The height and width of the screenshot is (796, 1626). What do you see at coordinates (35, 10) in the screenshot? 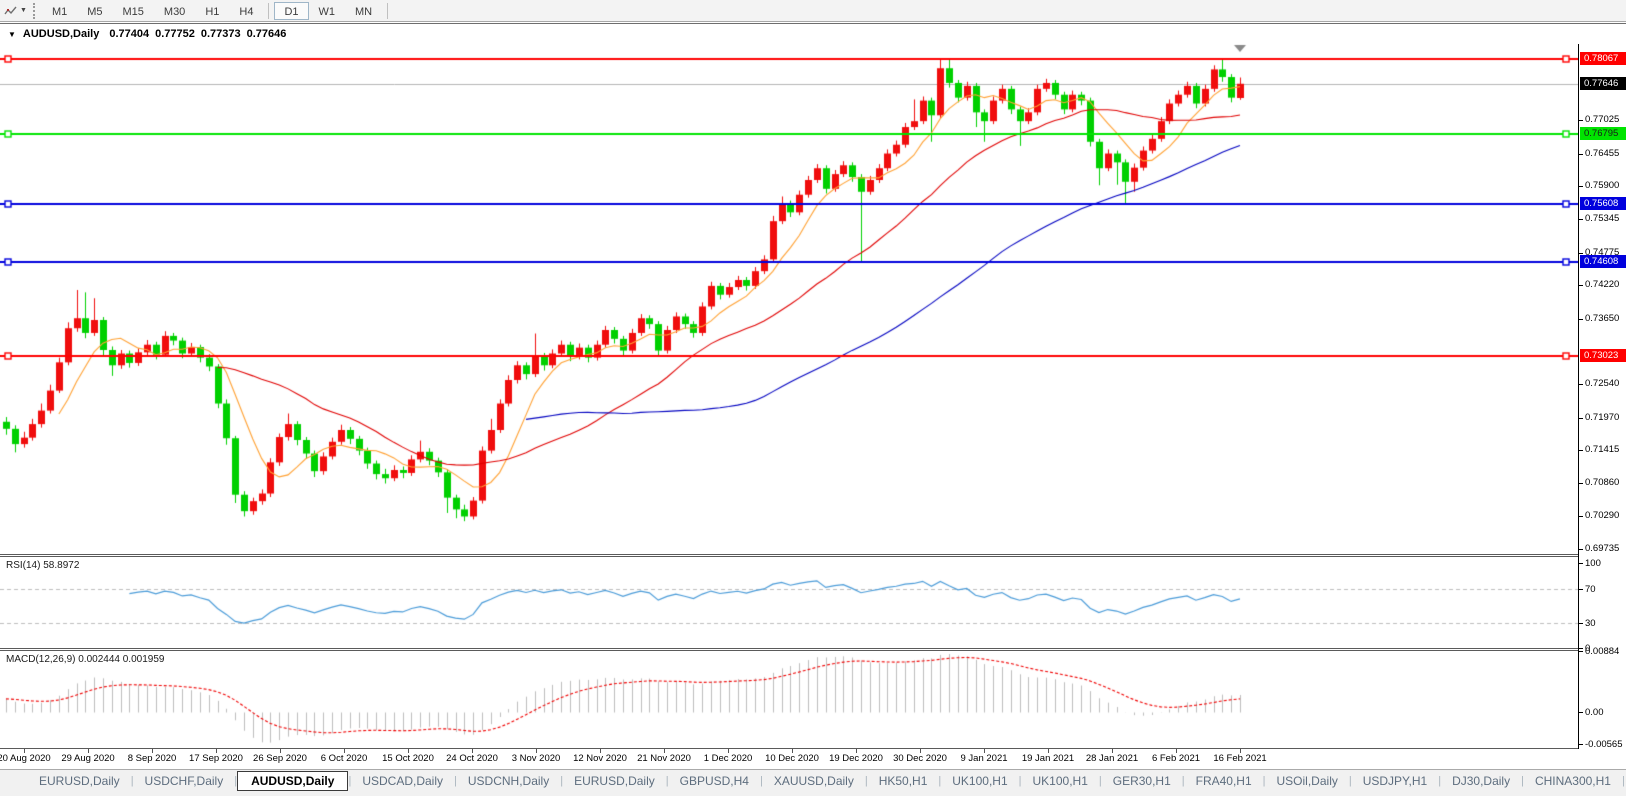
I see `toolbar-drag-handle` at bounding box center [35, 10].